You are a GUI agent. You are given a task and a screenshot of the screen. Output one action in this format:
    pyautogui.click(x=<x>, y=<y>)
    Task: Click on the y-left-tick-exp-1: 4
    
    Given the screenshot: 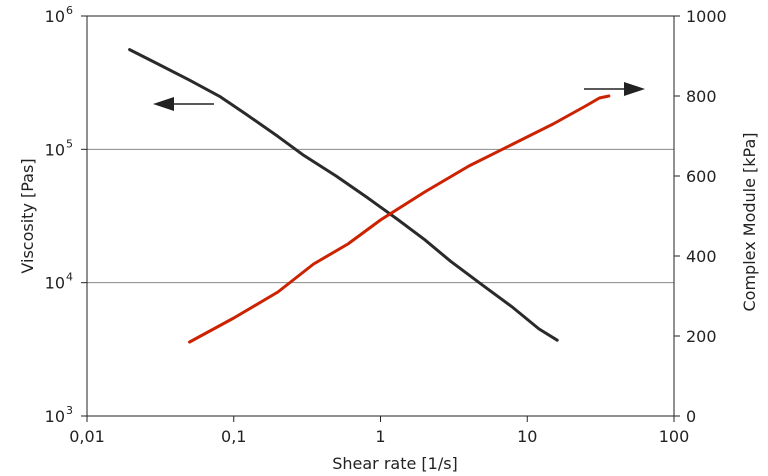 What is the action you would take?
    pyautogui.click(x=69, y=277)
    